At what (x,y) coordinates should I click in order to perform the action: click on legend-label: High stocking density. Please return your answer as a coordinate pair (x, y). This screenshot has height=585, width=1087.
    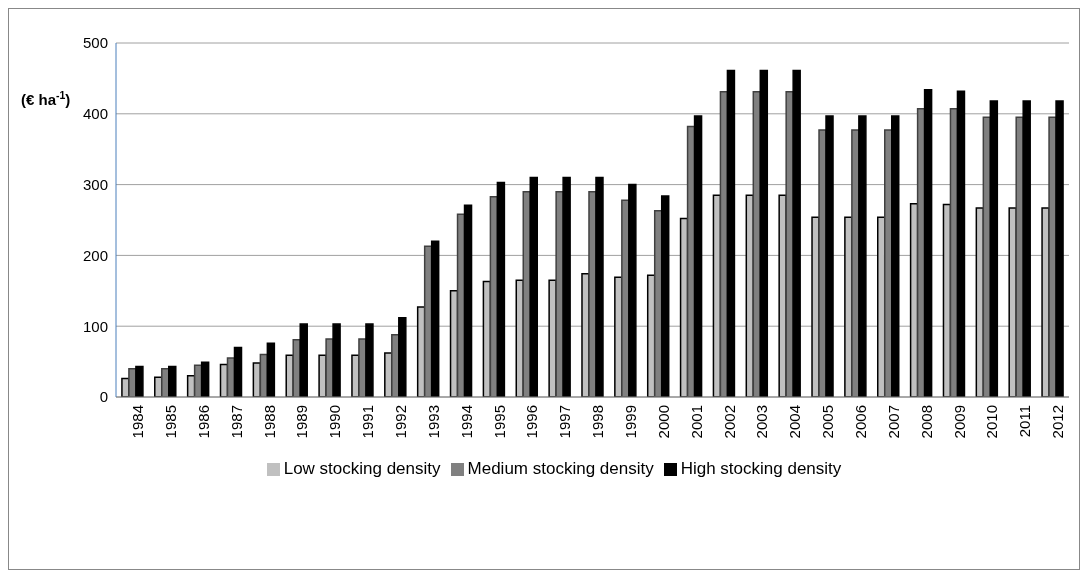
    Looking at the image, I should click on (761, 468).